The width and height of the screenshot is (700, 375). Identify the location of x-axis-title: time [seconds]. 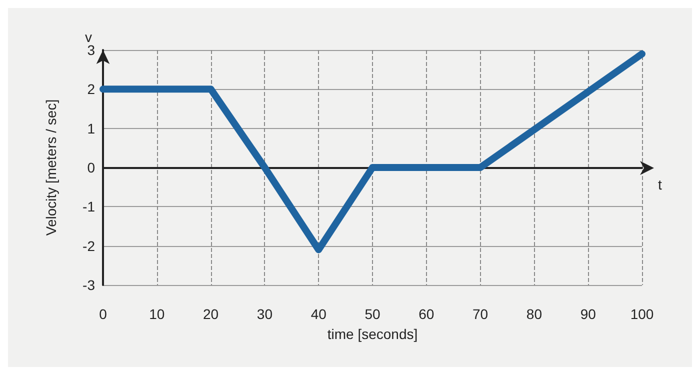
(372, 334).